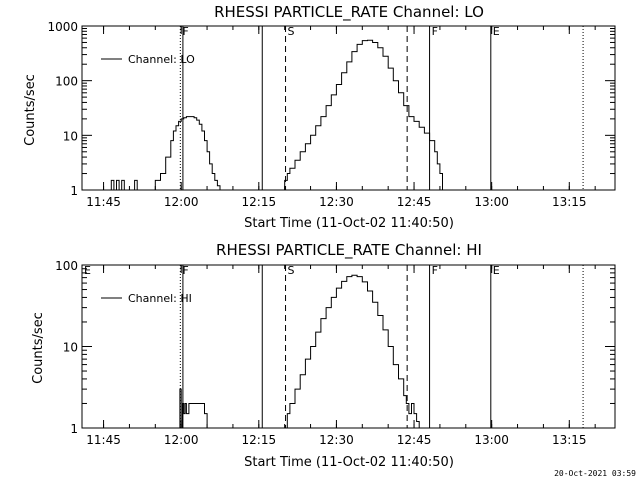  What do you see at coordinates (491, 202) in the screenshot?
I see `panel-lo-xtick-label: 13:00` at bounding box center [491, 202].